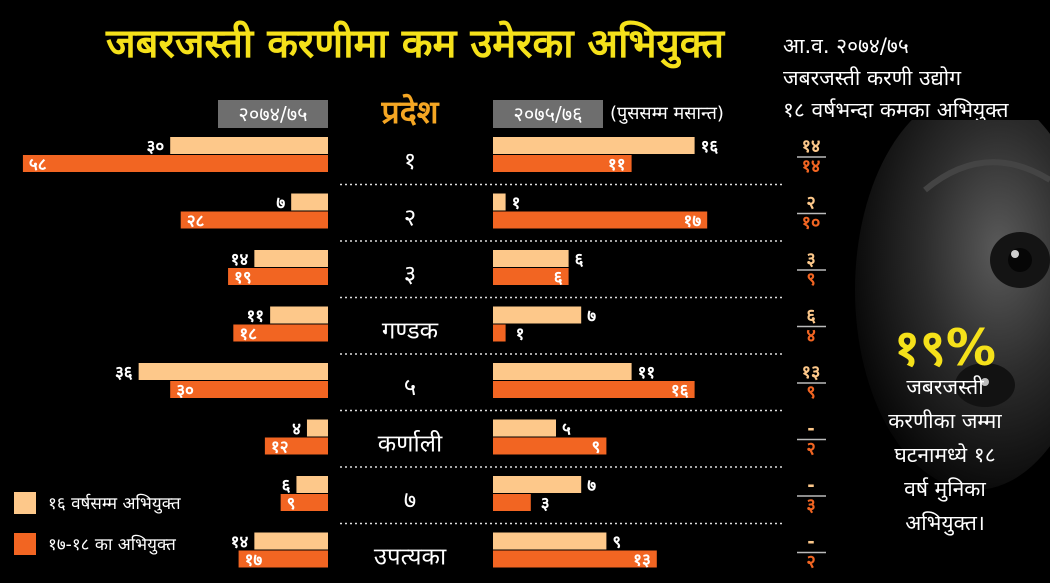  I want to click on province-label-3: ३, so click(410, 274).